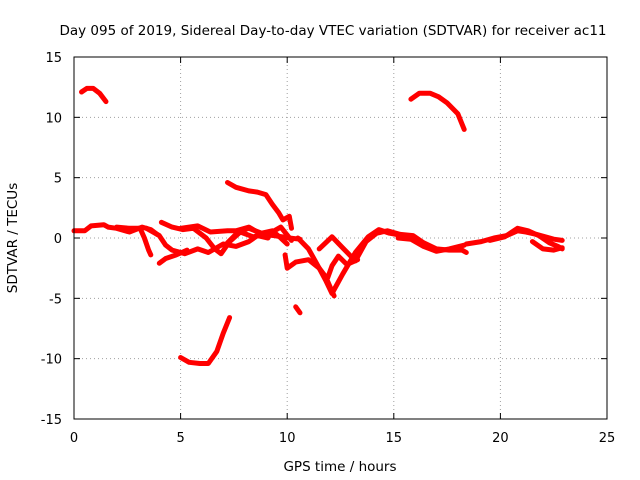  Describe the element at coordinates (51, 420) in the screenshot. I see `y-tick-label: -15` at that location.